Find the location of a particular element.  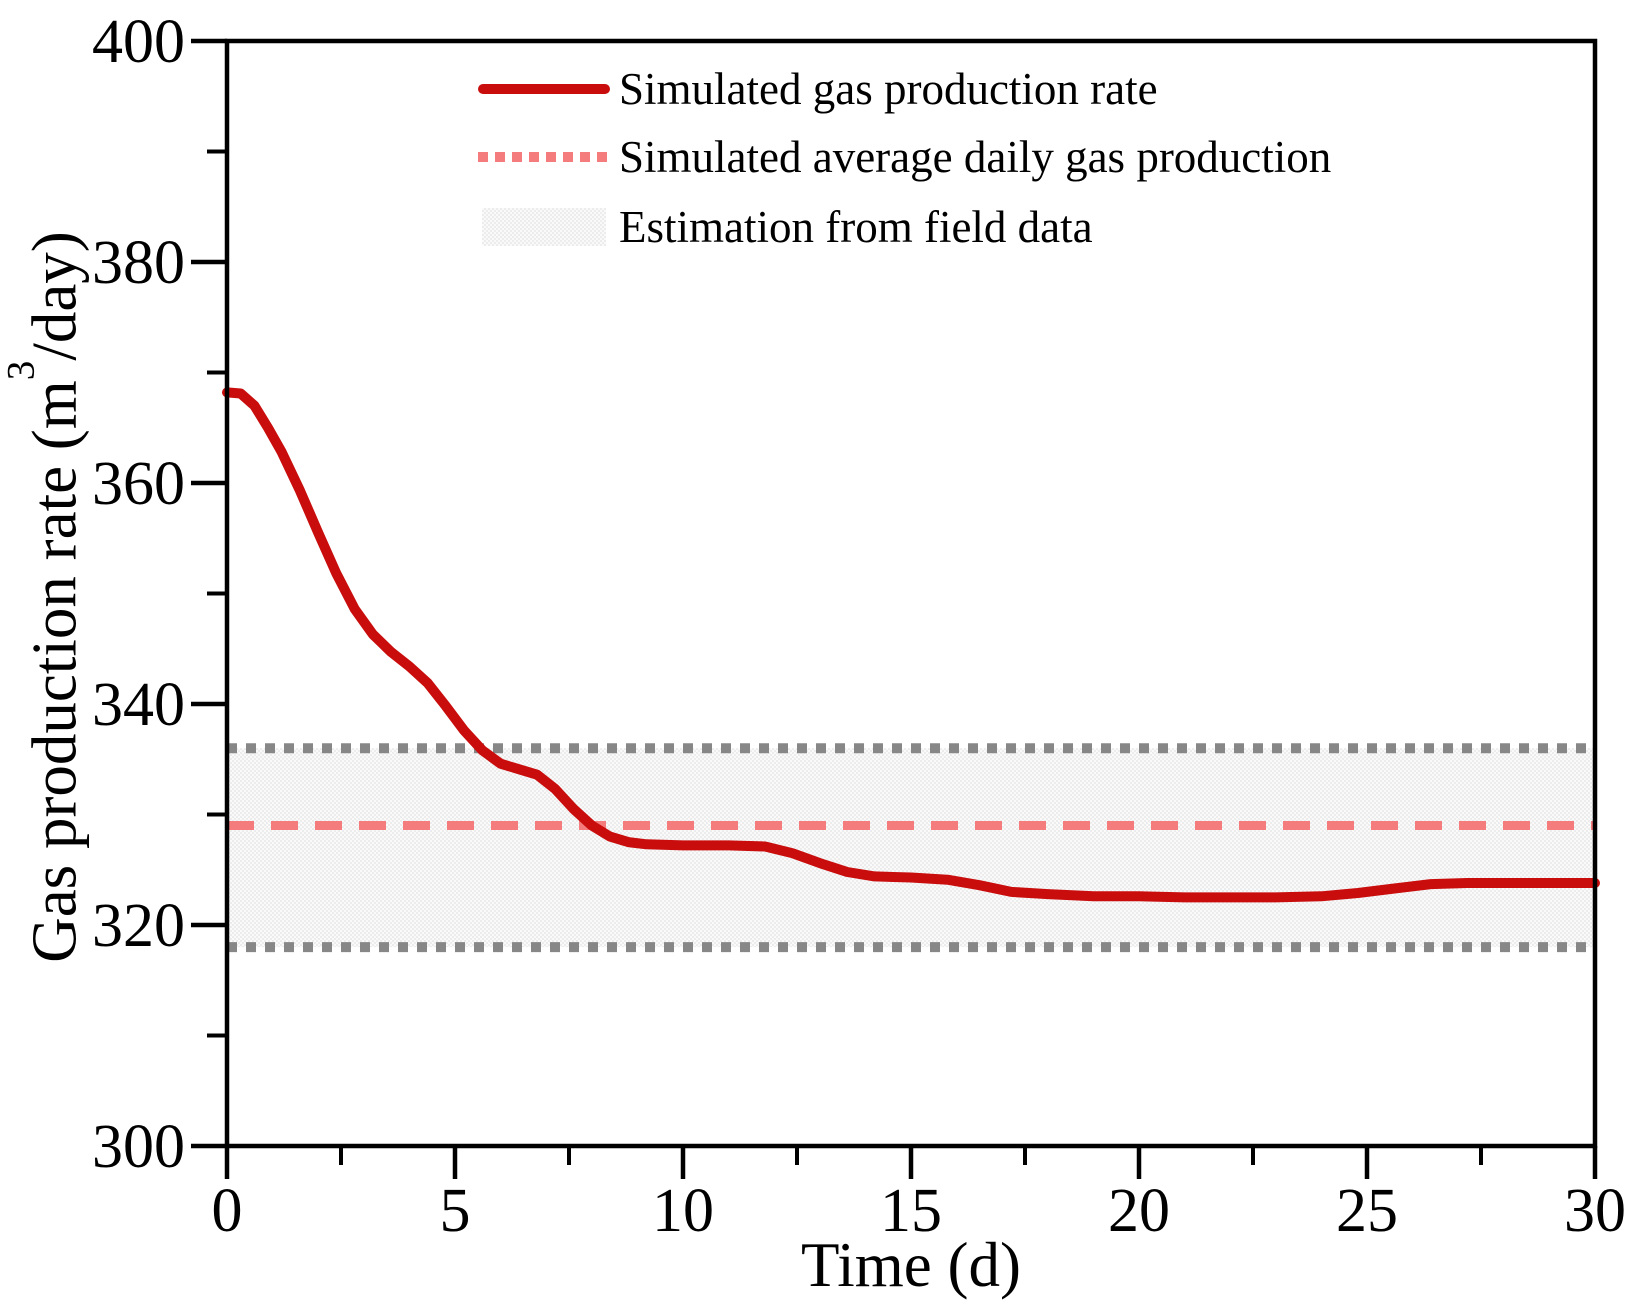

y-tick-label: 340 is located at coordinates (138, 705).